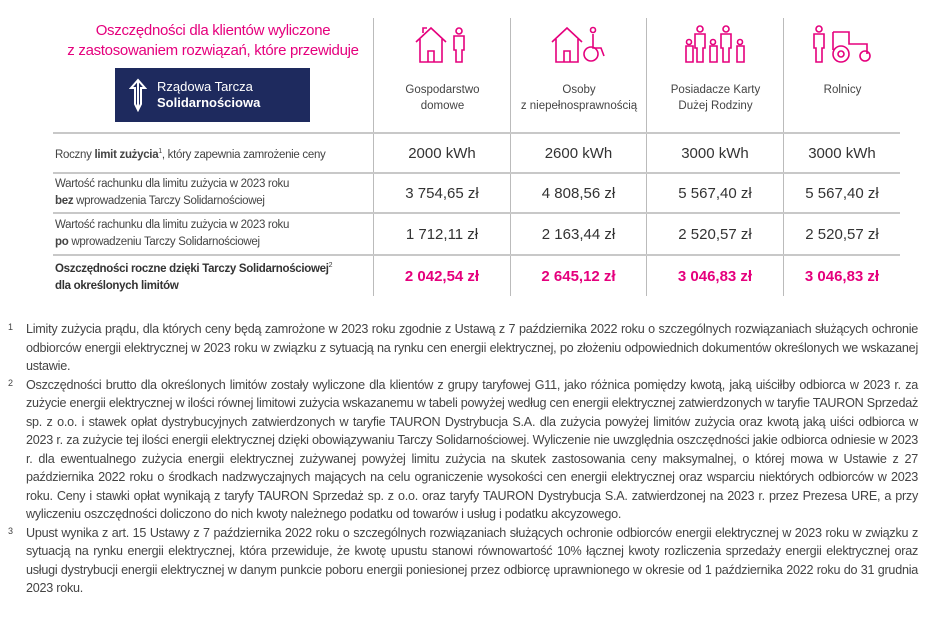  Describe the element at coordinates (578, 193) in the screenshot. I see `value-cell: 4 808,56 zł` at that location.